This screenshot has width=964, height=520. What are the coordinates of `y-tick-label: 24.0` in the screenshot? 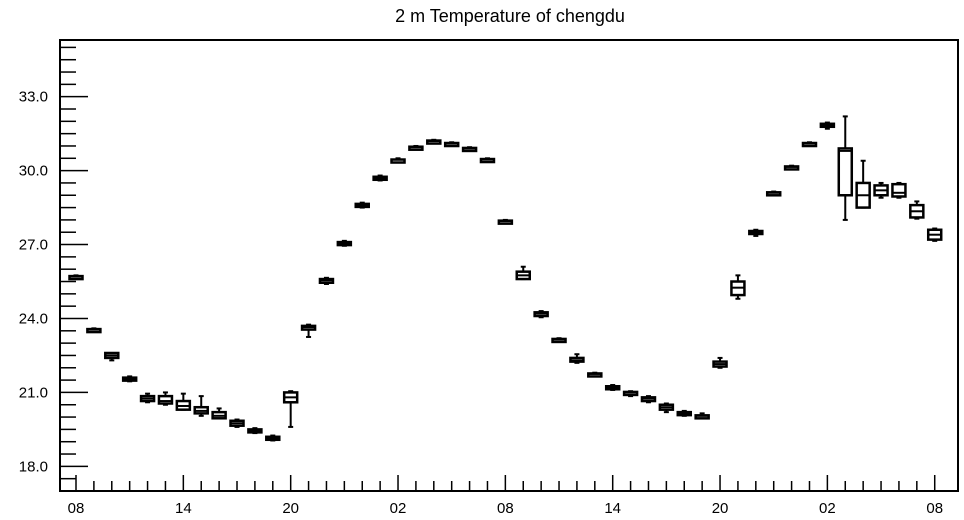 It's located at (33, 318).